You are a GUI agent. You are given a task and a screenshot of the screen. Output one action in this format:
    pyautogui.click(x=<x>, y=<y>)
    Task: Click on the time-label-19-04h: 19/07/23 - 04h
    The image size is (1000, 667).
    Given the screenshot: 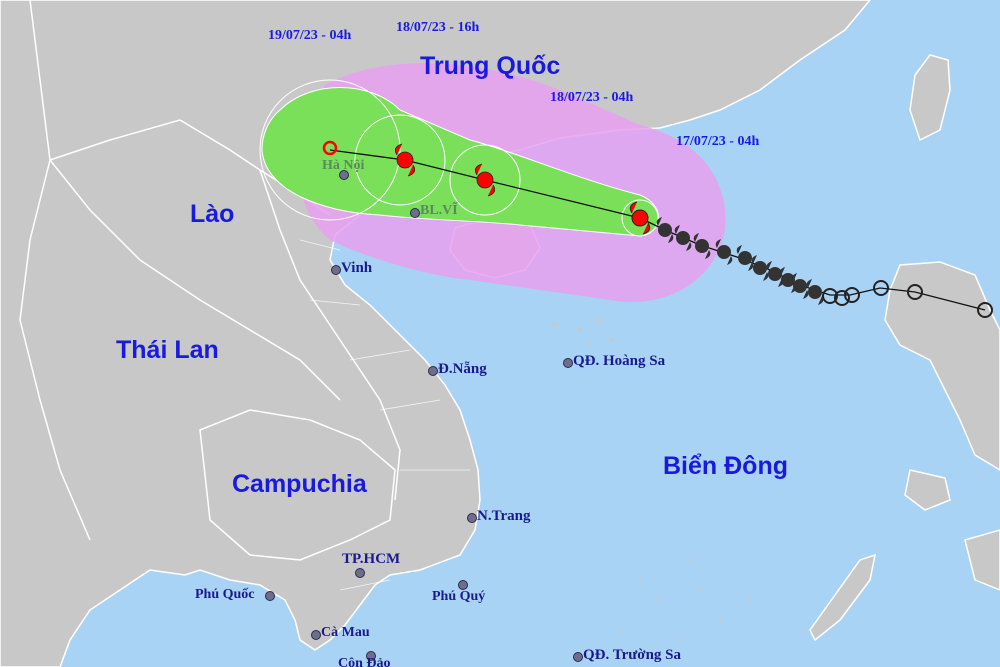 What is the action you would take?
    pyautogui.click(x=310, y=35)
    